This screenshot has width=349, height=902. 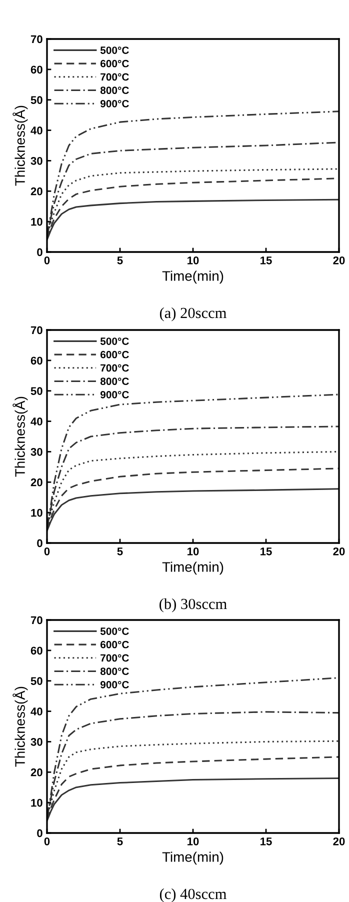 I want to click on text: (c) 40sccm, so click(x=193, y=895).